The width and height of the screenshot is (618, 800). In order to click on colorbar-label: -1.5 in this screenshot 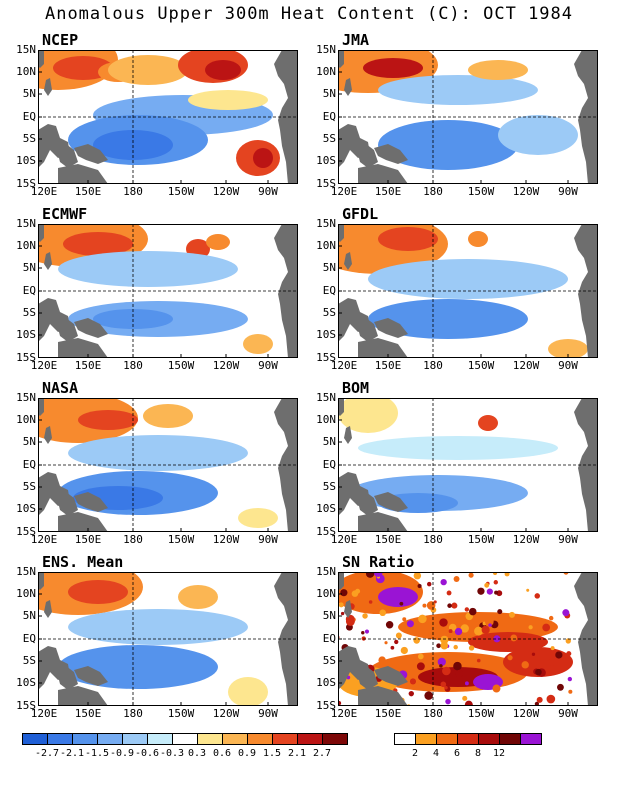, I will do `click(97, 753)`.